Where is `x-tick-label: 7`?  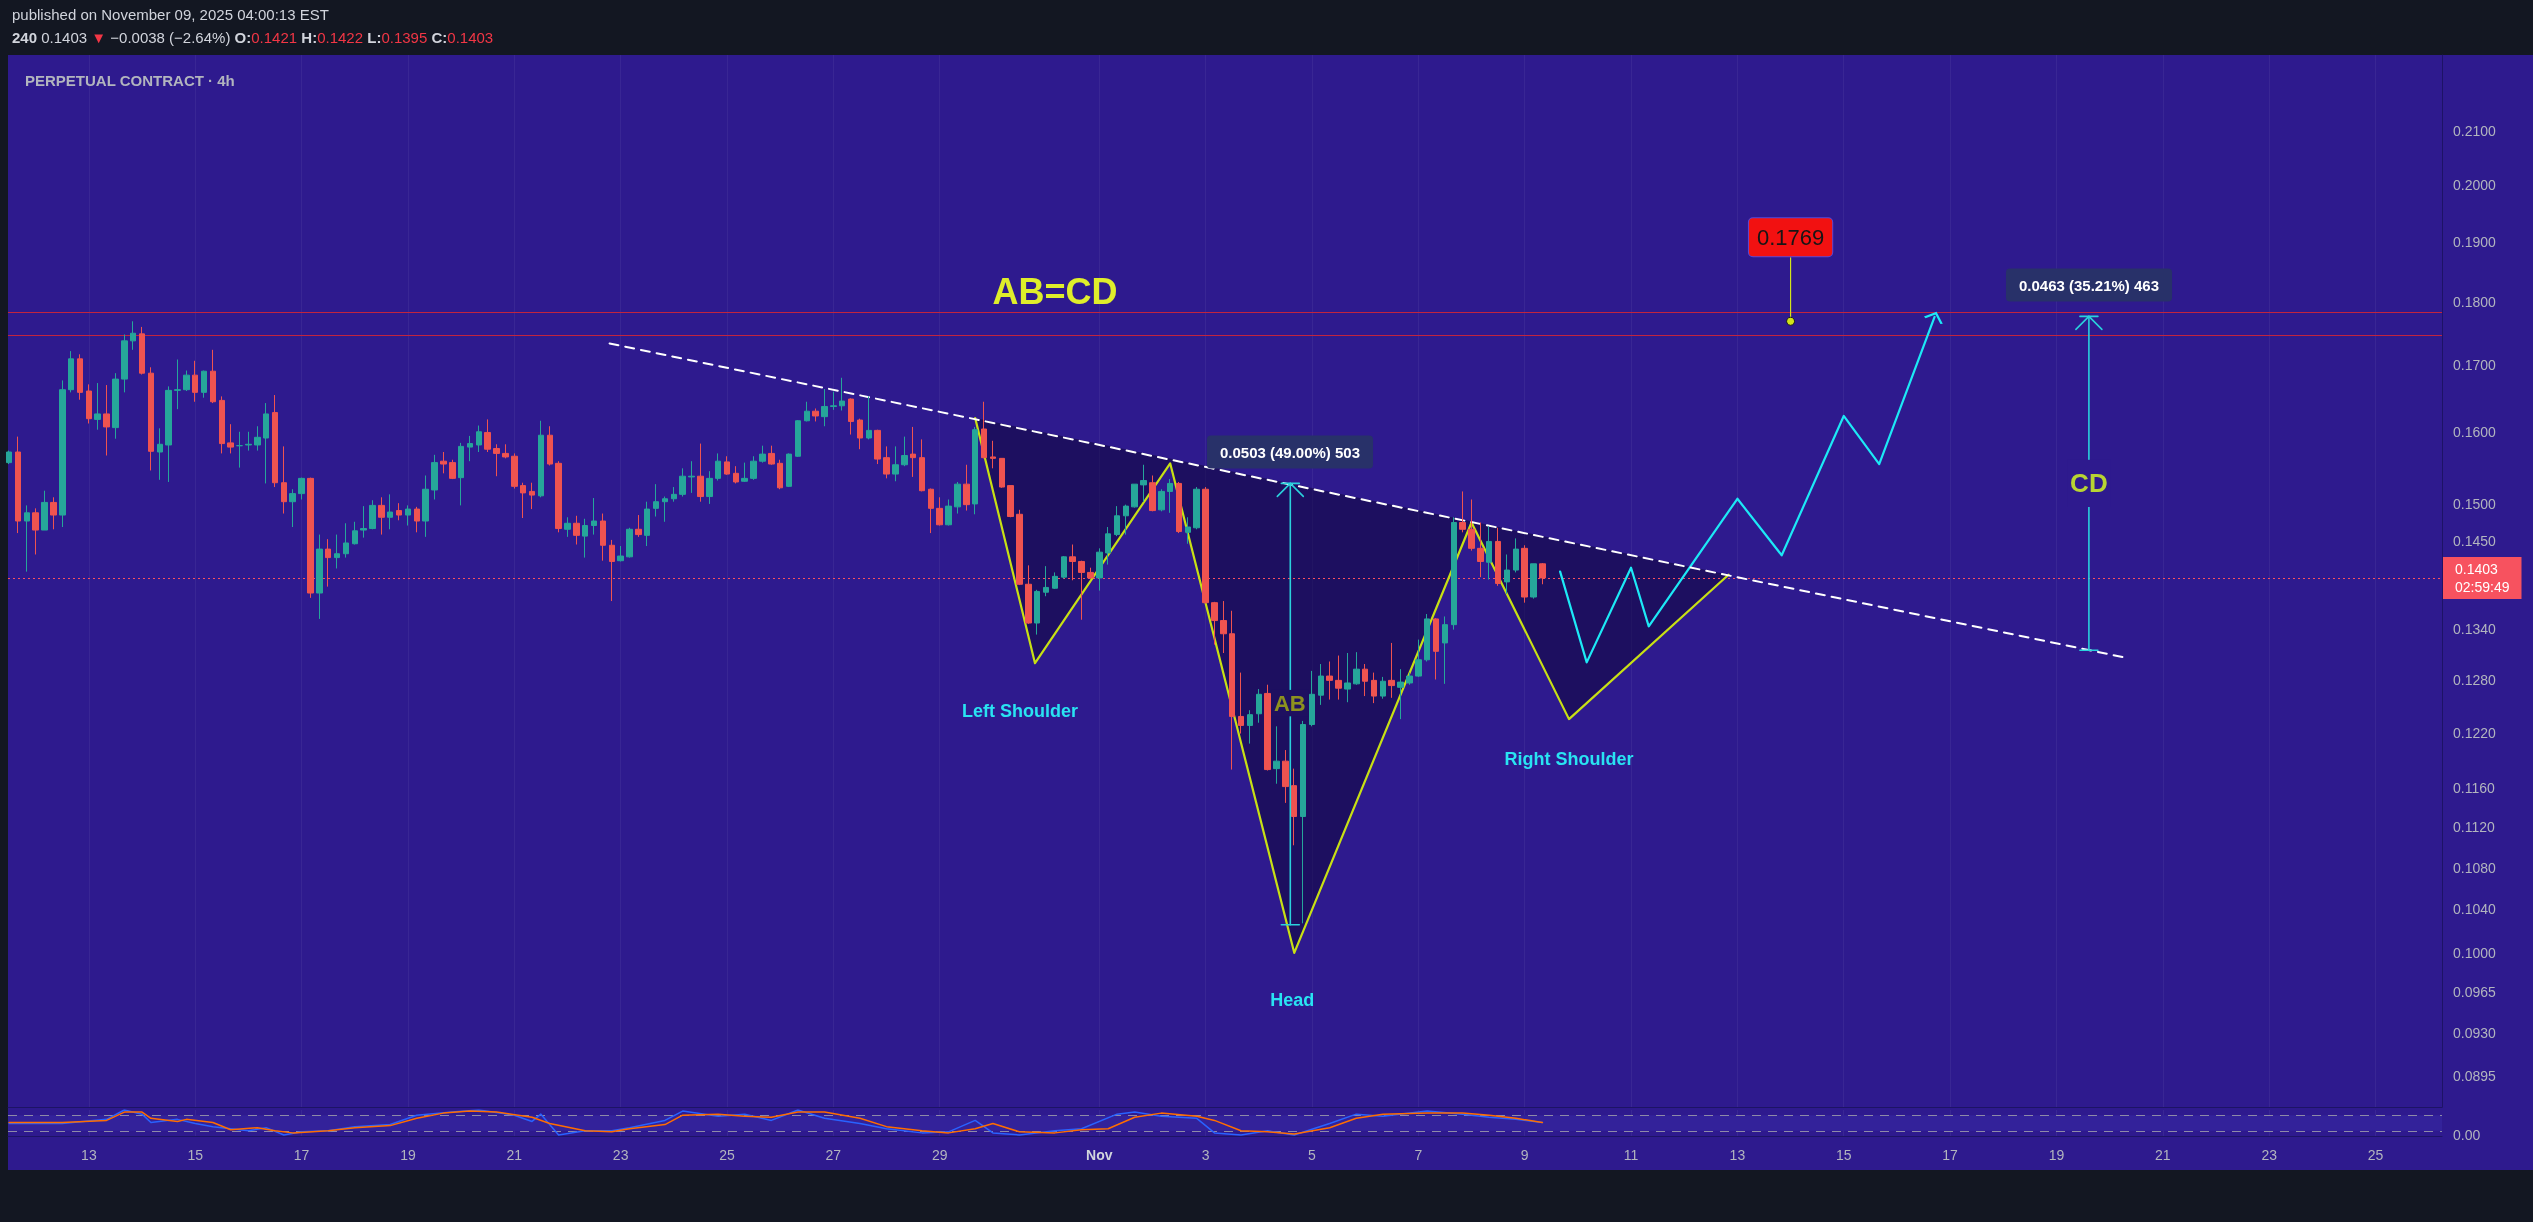 x-tick-label: 7 is located at coordinates (1418, 1155).